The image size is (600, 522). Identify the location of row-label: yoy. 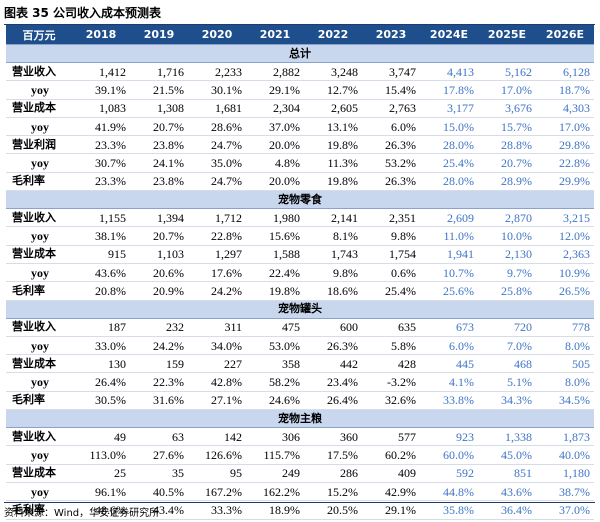
(39, 346).